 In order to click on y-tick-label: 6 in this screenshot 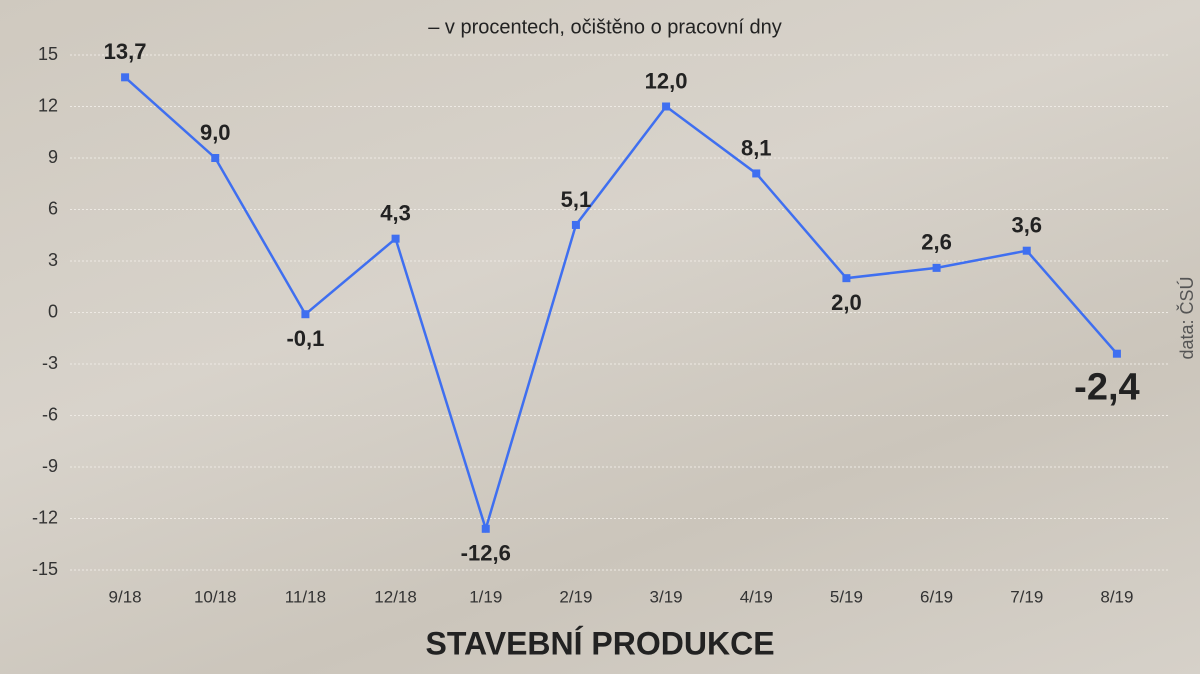, I will do `click(53, 208)`.